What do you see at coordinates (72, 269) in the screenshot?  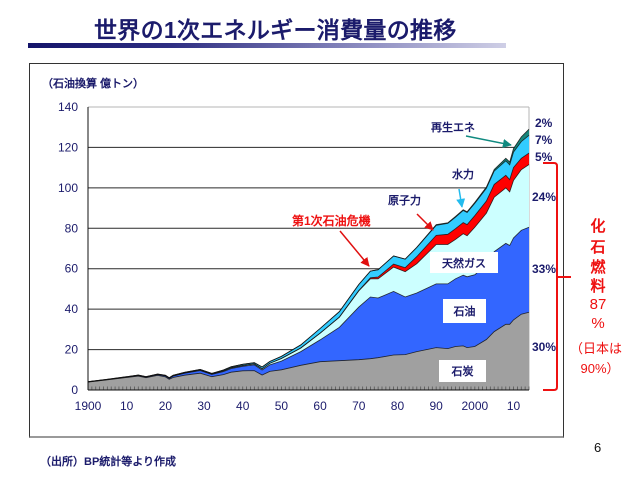 I see `y-tick-label: 60` at bounding box center [72, 269].